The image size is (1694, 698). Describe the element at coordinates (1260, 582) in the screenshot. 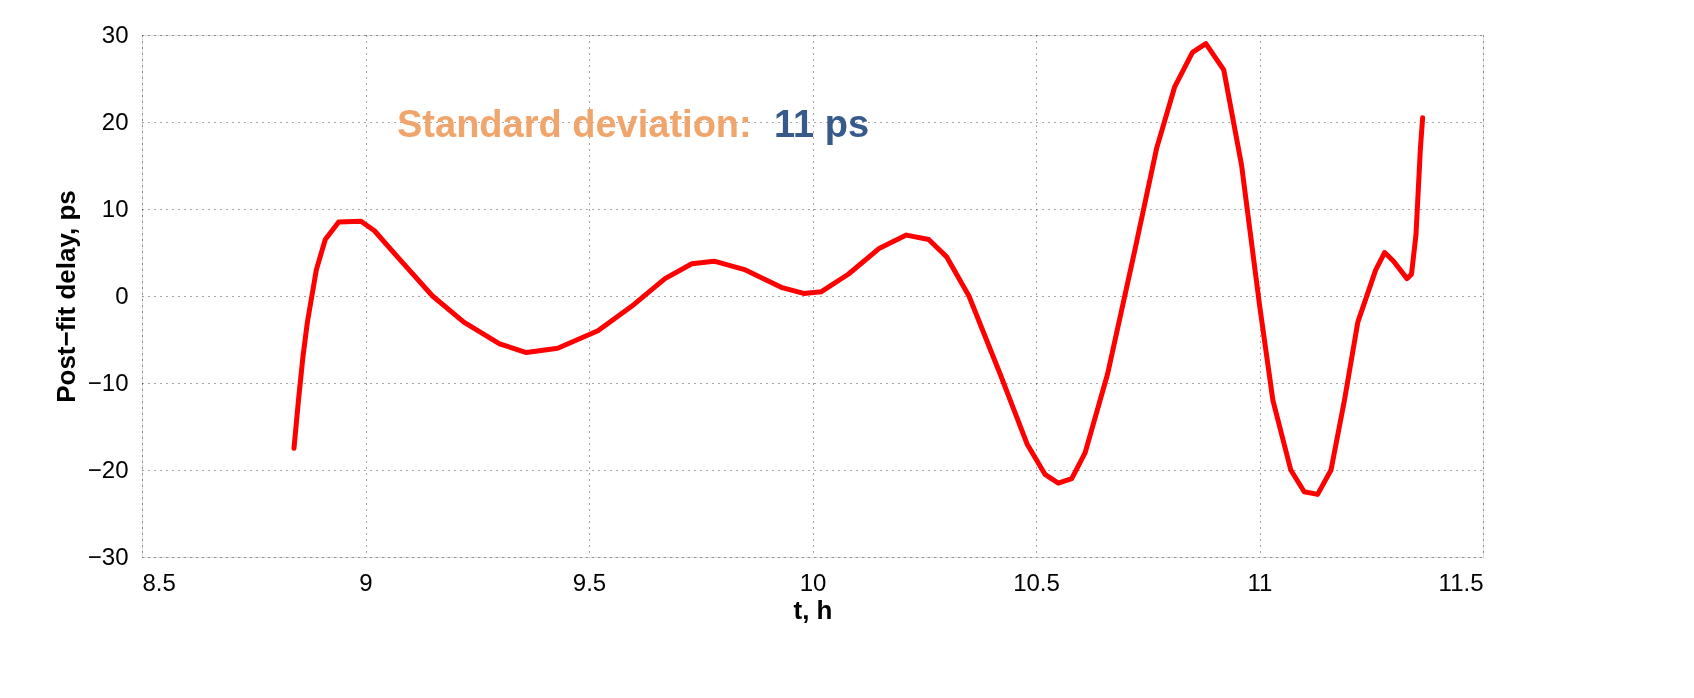

I see `x-tick-label: 11` at that location.